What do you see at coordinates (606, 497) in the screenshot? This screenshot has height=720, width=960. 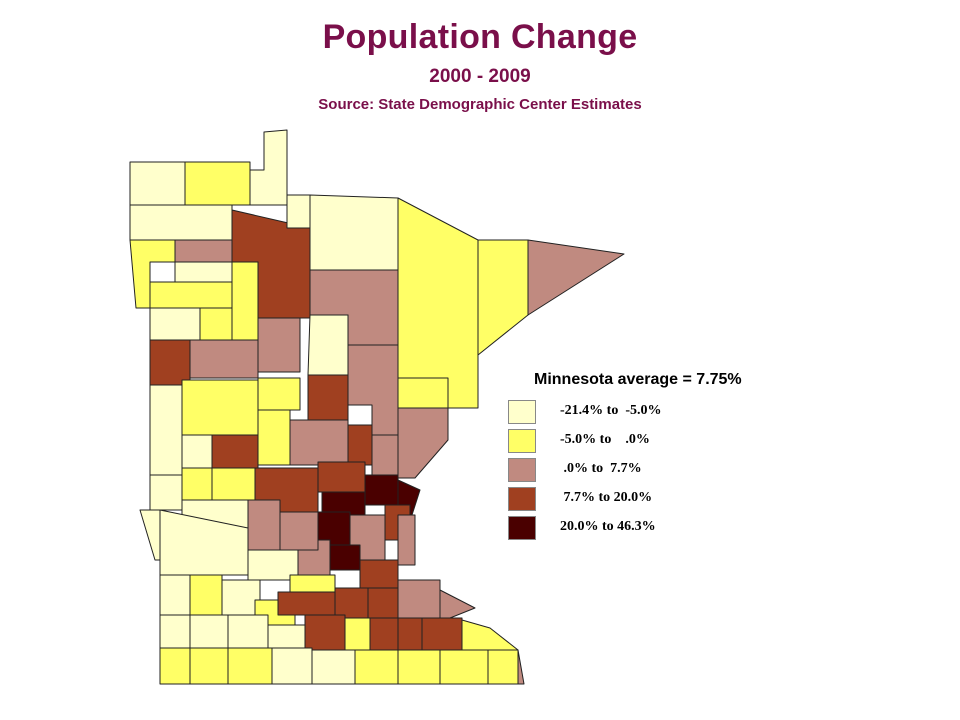 I see `legend-label: 7.7% to 20.0%` at bounding box center [606, 497].